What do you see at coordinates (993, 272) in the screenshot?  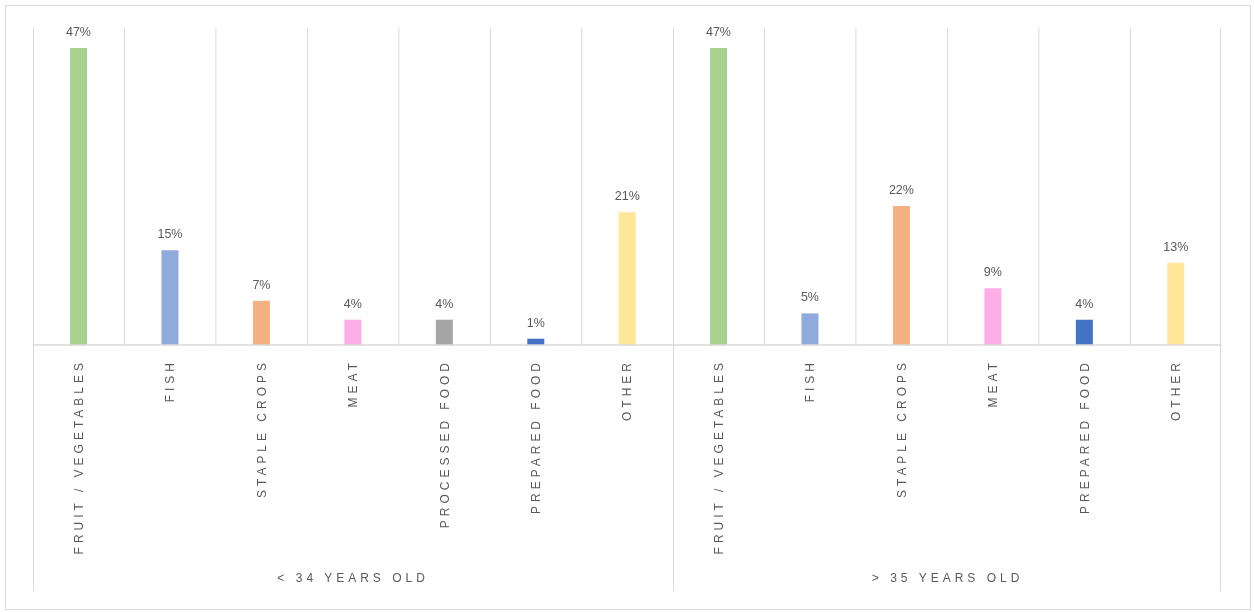 I see `data-label: 9%` at bounding box center [993, 272].